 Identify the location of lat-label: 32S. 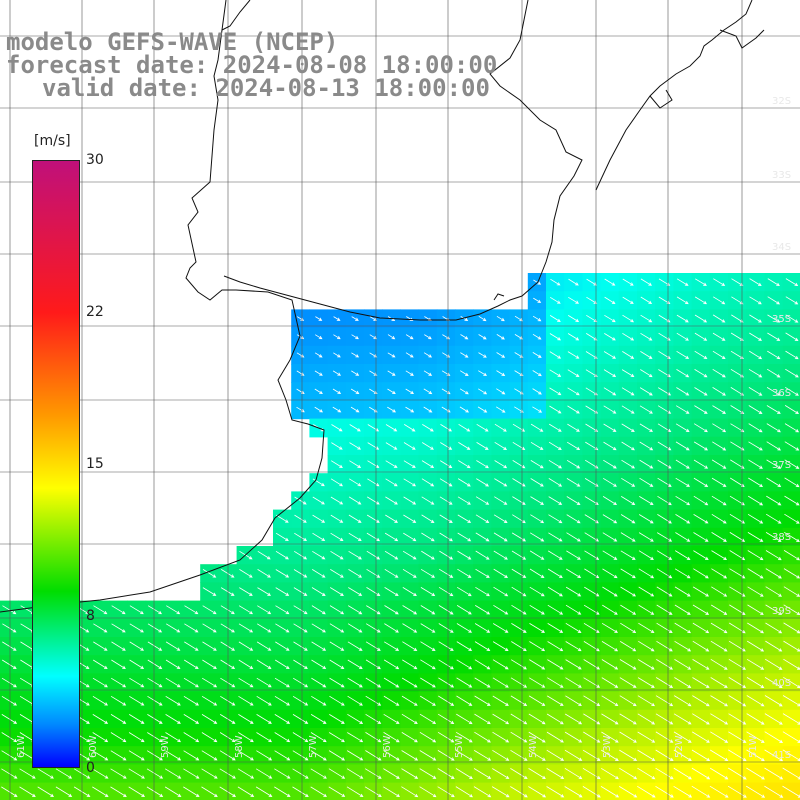
(781, 101).